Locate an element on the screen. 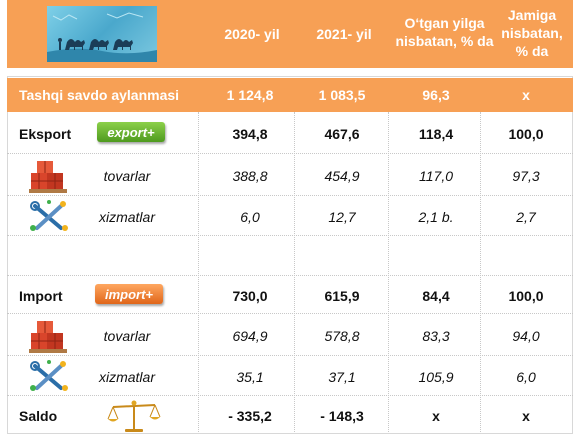  value-2020: 35,1 is located at coordinates (250, 376).